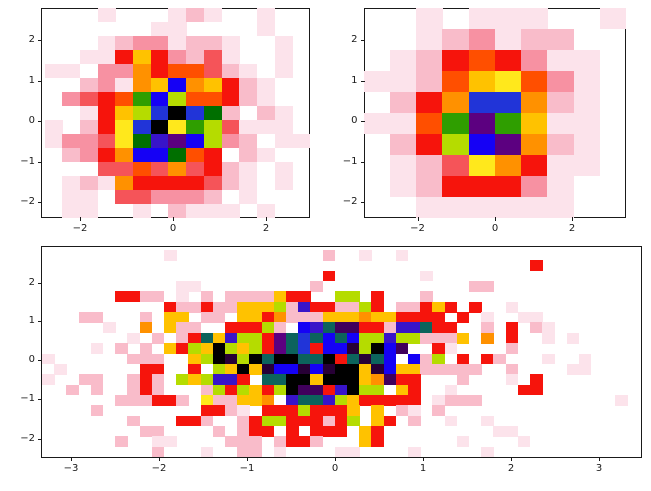 The height and width of the screenshot is (491, 651). I want to click on y-axis-tick-label: 2, so click(354, 39).